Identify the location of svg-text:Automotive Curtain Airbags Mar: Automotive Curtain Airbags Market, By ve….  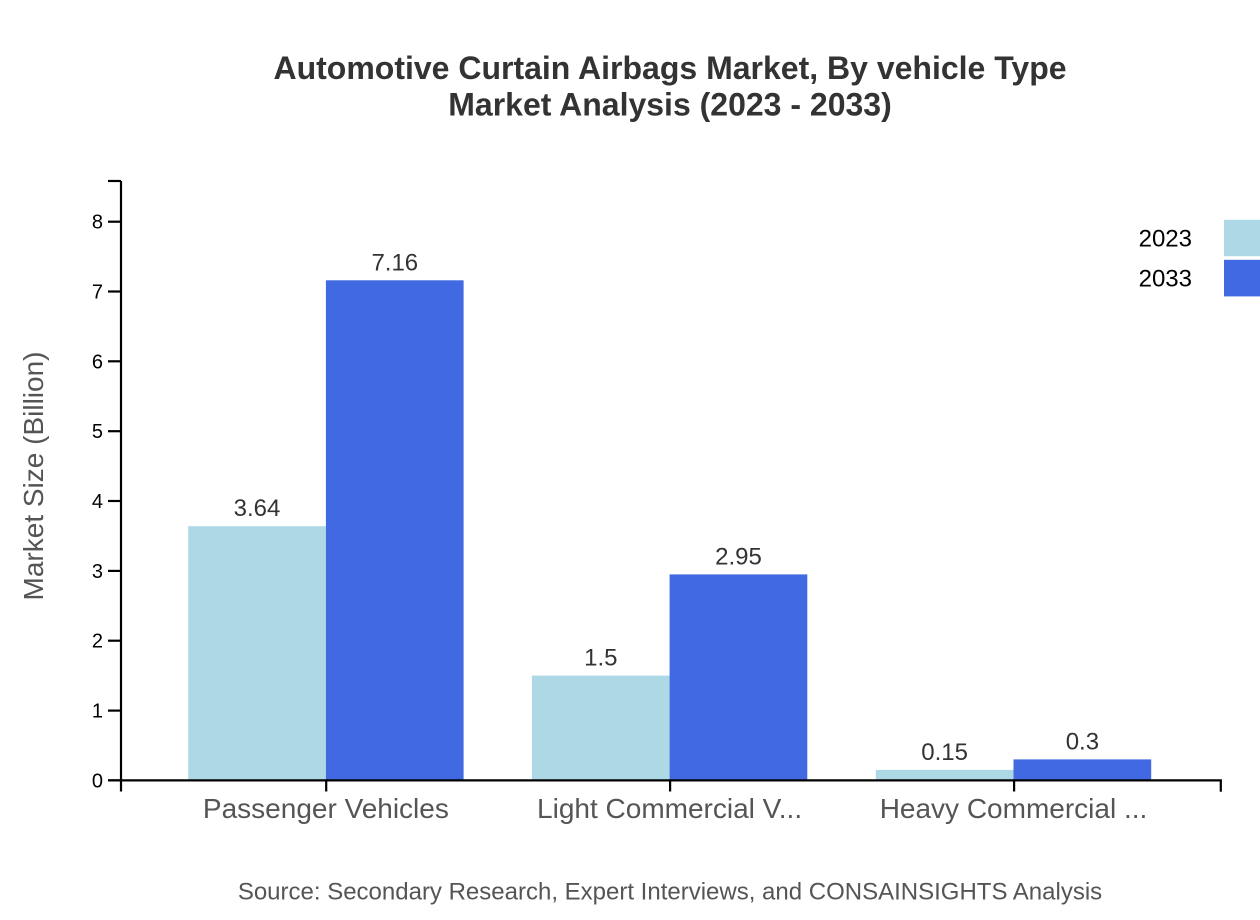
(669, 68).